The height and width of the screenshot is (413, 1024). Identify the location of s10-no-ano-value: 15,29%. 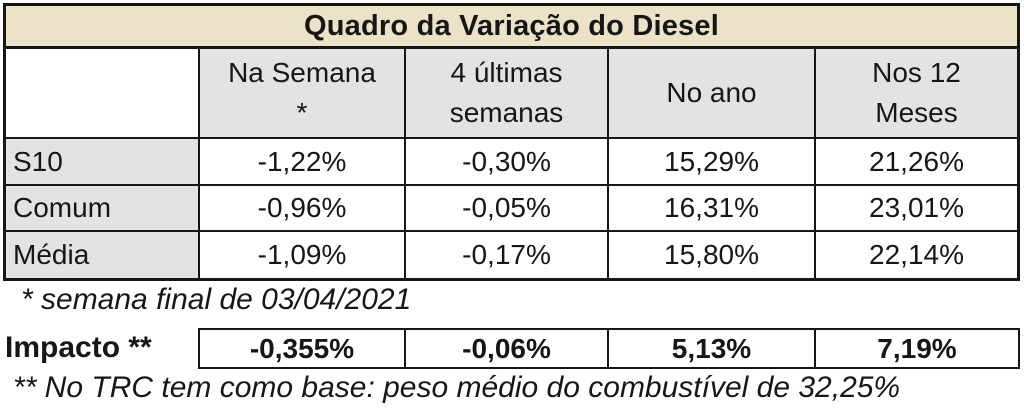
(712, 162).